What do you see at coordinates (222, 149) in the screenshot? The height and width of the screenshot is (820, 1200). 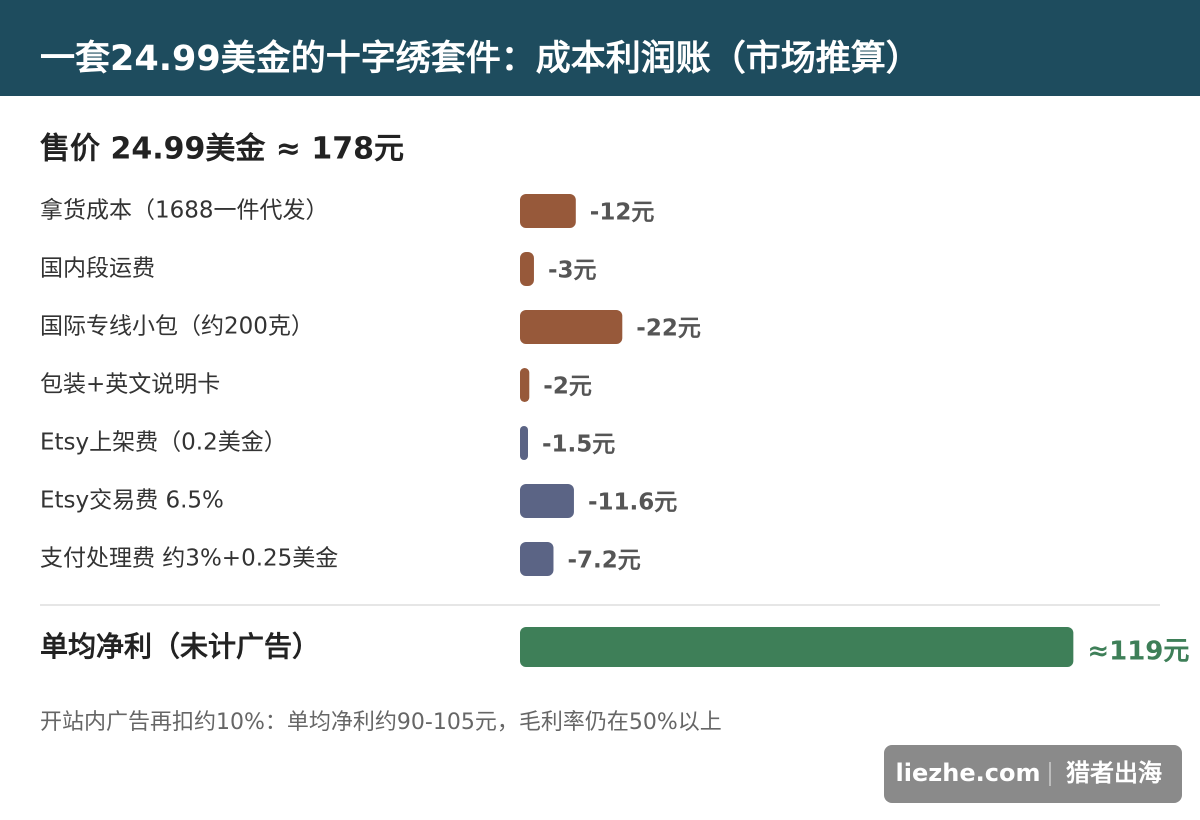 I see `subtitle: 售价 24.99美金 ≈ 178元` at bounding box center [222, 149].